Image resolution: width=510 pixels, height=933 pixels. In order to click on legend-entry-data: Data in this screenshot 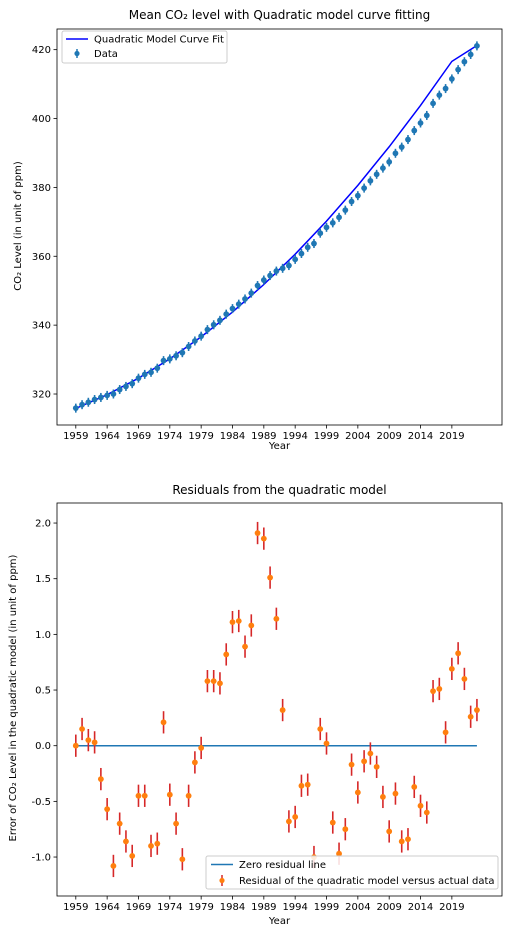, I will do `click(106, 54)`.